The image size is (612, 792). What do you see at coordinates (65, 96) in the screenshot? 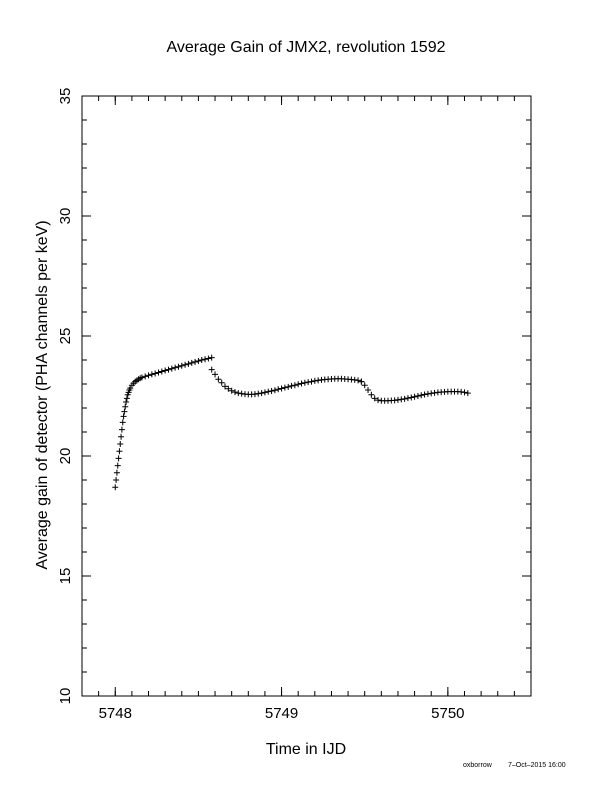
I see `y-tick-label: 35` at bounding box center [65, 96].